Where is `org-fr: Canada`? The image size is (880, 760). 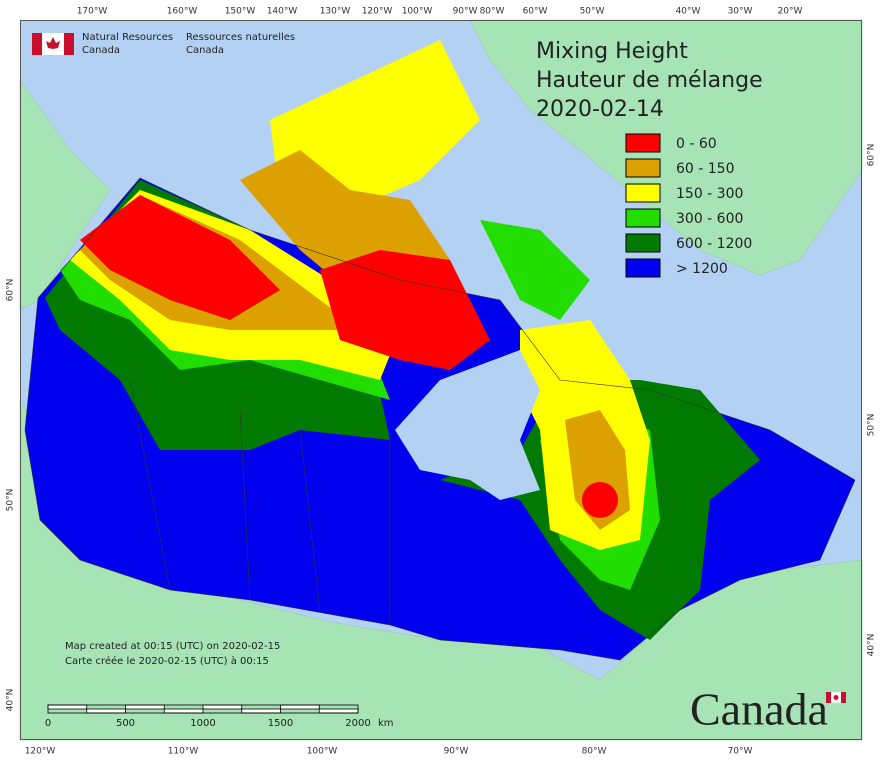
org-fr: Canada is located at coordinates (205, 50).